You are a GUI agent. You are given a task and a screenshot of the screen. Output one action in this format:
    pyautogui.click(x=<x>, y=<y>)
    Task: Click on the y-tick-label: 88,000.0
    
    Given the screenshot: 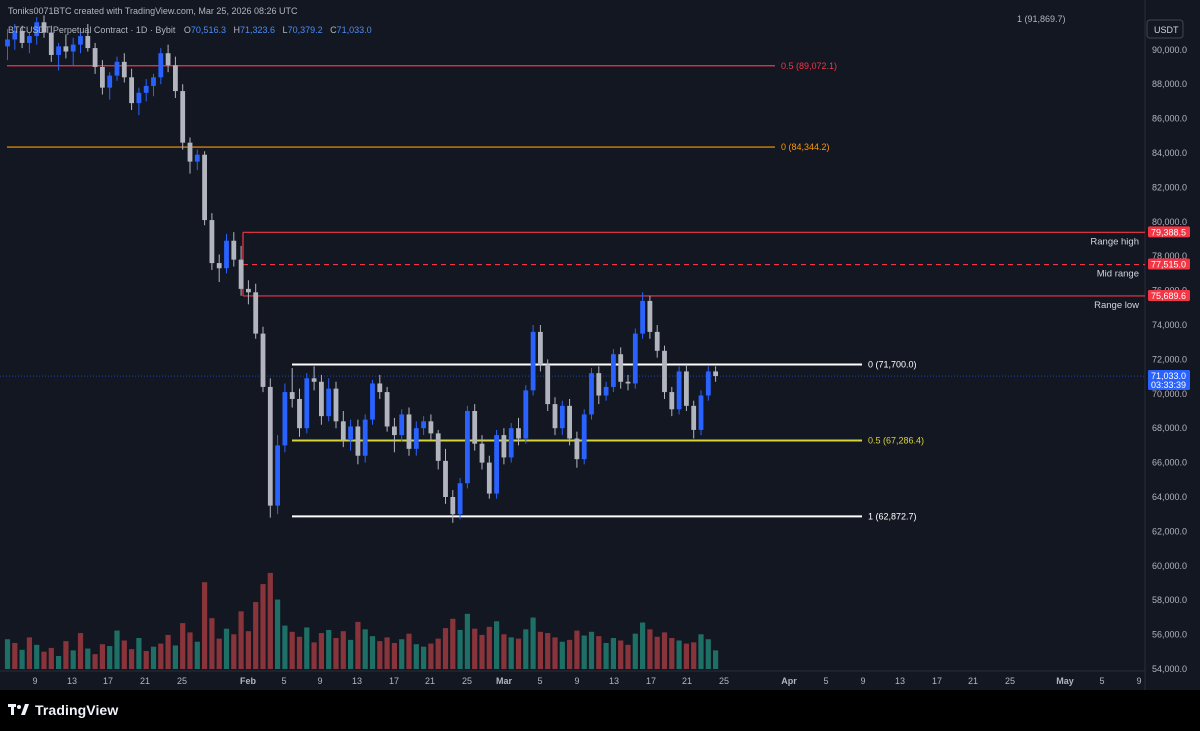 What is the action you would take?
    pyautogui.click(x=1169, y=84)
    